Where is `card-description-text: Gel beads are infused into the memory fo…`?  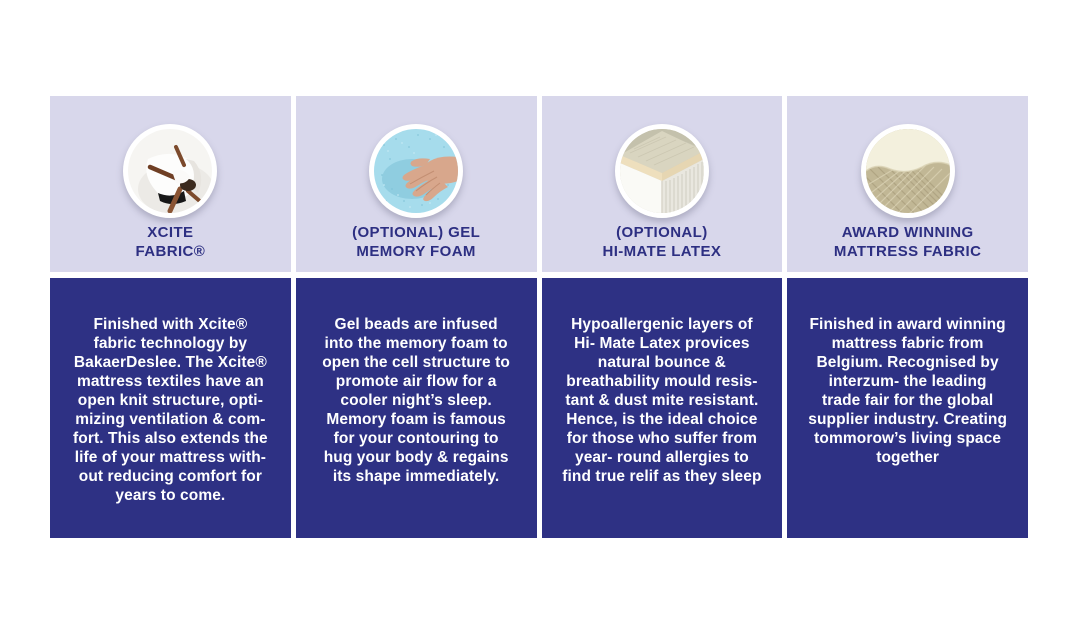 card-description-text: Gel beads are infused into the memory fo… is located at coordinates (416, 400).